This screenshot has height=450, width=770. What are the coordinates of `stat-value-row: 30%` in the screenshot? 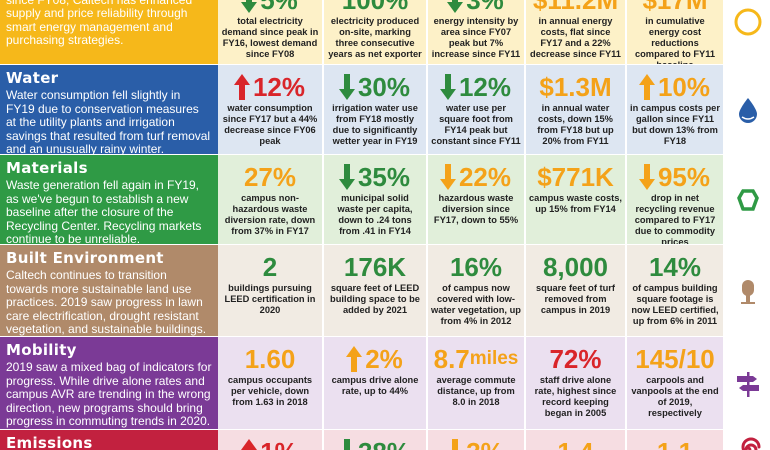 It's located at (375, 87).